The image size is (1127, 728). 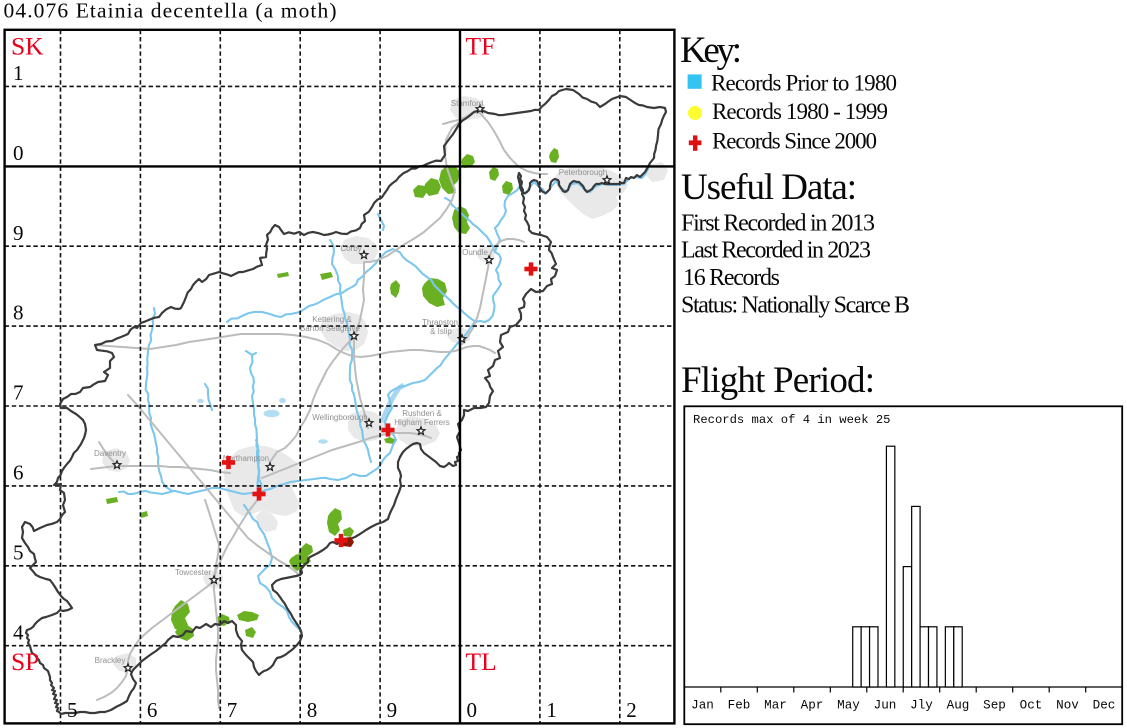 What do you see at coordinates (193, 572) in the screenshot?
I see `svg-text: Towcester` at bounding box center [193, 572].